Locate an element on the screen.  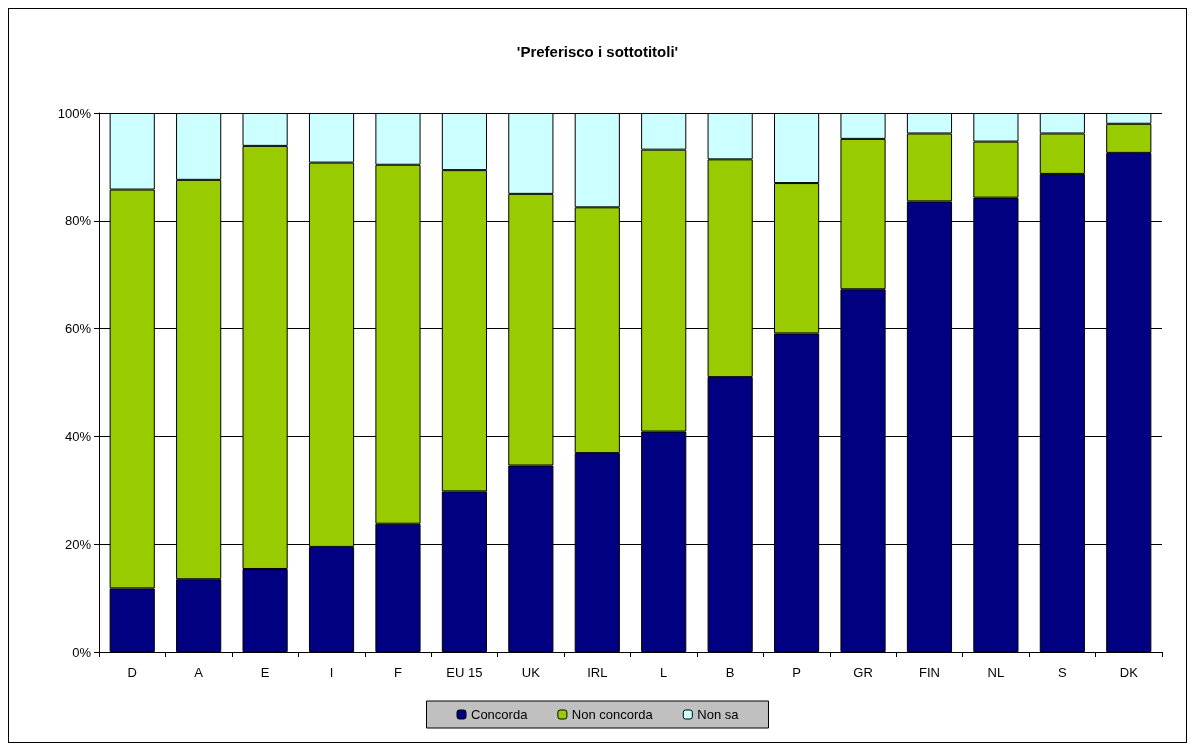
x-tick-label: FIN is located at coordinates (929, 672).